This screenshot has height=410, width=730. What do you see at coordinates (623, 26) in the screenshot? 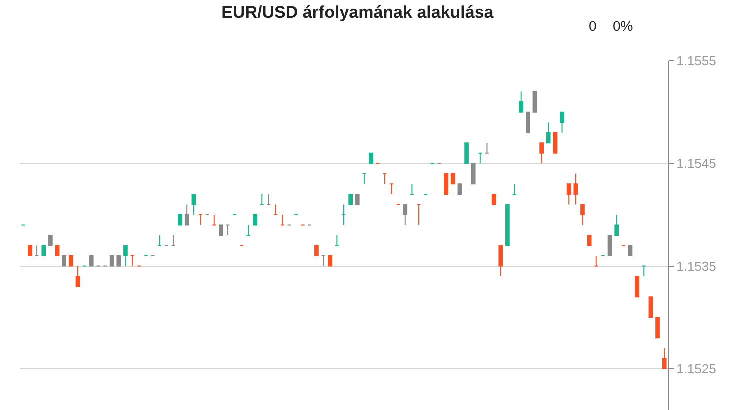
I see `text: 0%` at bounding box center [623, 26].